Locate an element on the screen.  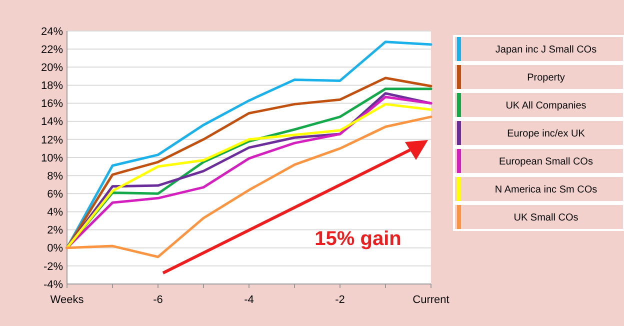
y-tick-label: -2% is located at coordinates (53, 266).